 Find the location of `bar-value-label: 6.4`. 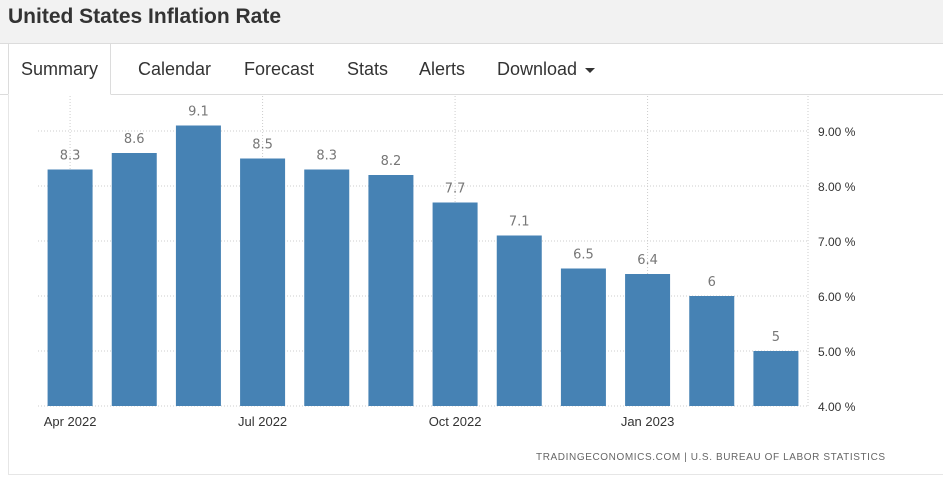

bar-value-label: 6.4 is located at coordinates (647, 260).